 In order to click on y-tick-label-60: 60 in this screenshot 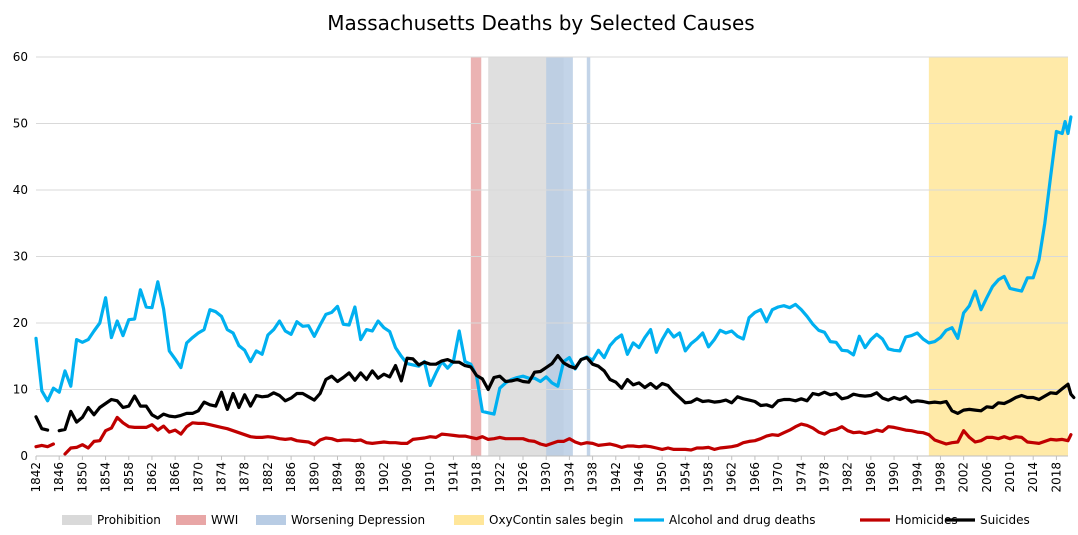, I will do `click(20, 57)`.